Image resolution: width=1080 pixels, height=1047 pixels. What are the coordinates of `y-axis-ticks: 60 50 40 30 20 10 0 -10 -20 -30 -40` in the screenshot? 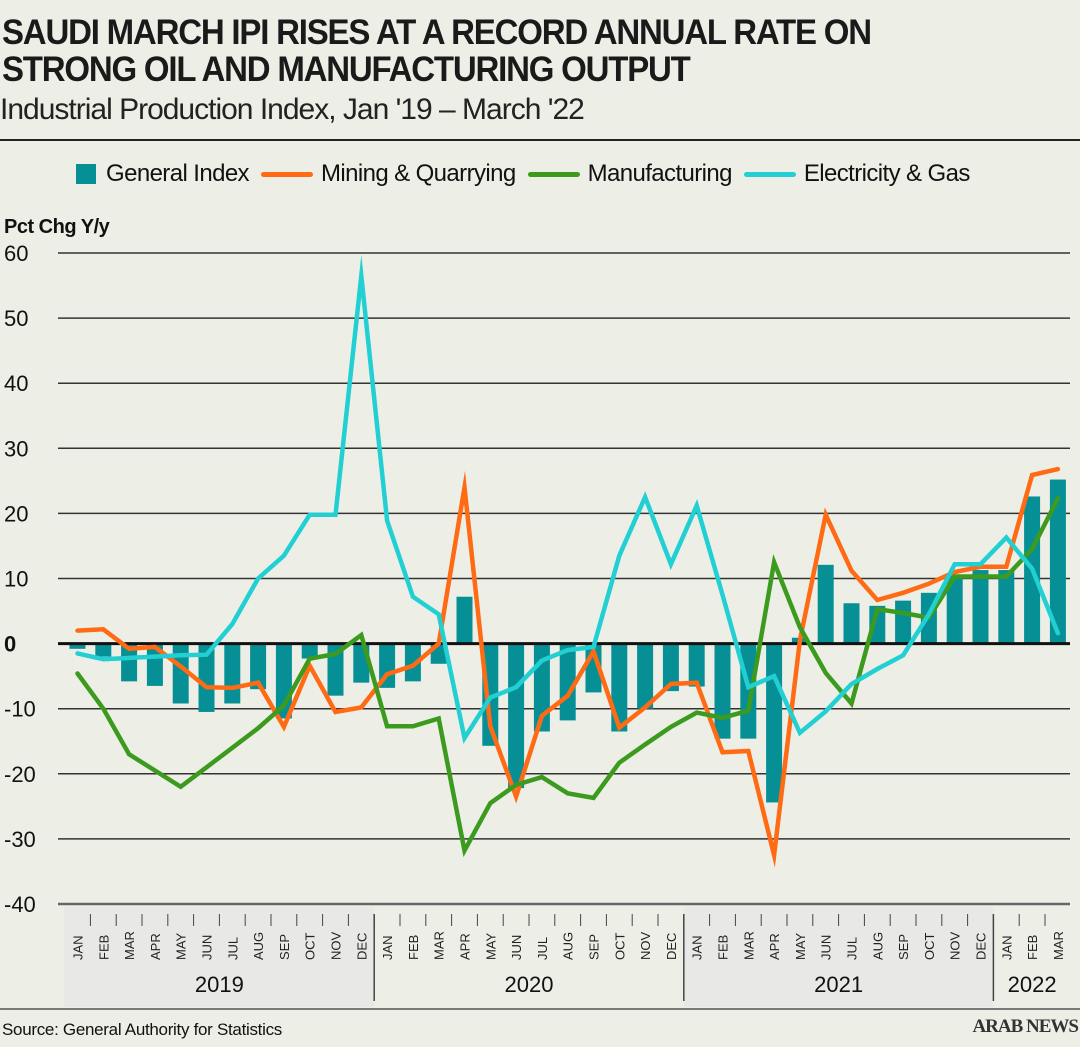 It's located at (20, 579).